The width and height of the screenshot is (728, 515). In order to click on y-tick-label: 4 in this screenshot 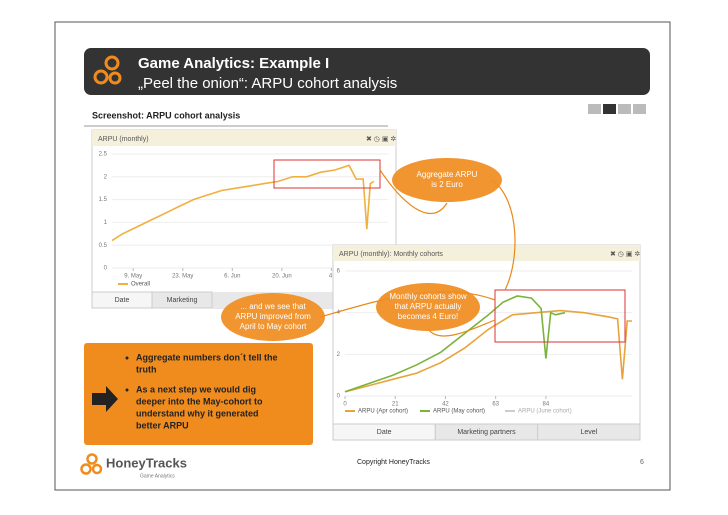, I will do `click(339, 313)`.